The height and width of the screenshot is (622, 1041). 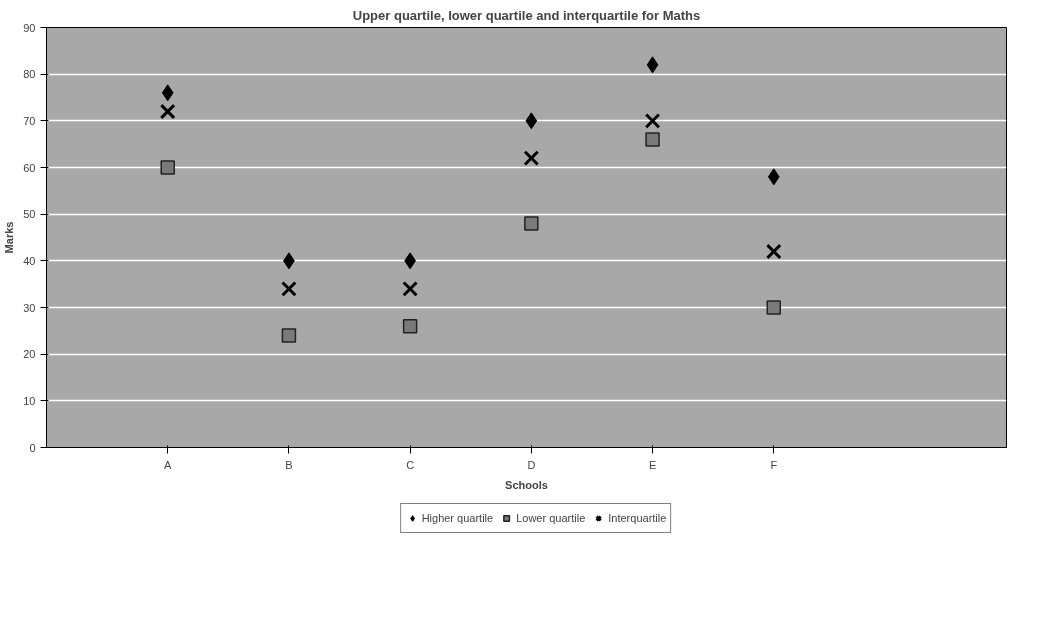 What do you see at coordinates (29, 354) in the screenshot?
I see `y-tick-label: 20` at bounding box center [29, 354].